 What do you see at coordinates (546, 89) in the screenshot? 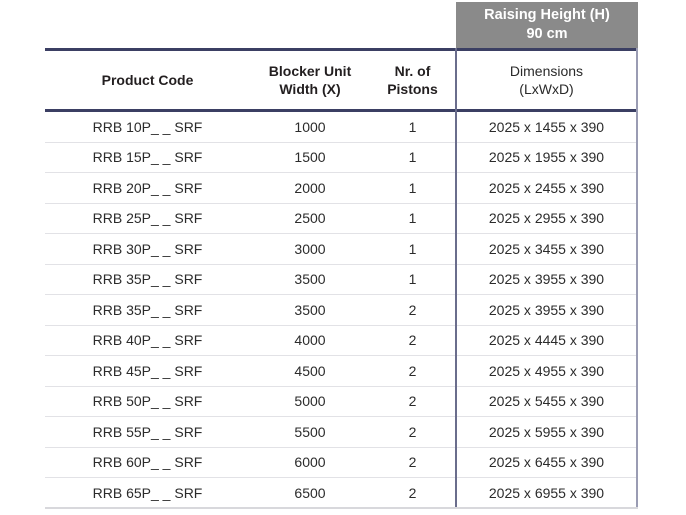
I see `column-header-dimensions-line-2: (LxWxD)` at bounding box center [546, 89].